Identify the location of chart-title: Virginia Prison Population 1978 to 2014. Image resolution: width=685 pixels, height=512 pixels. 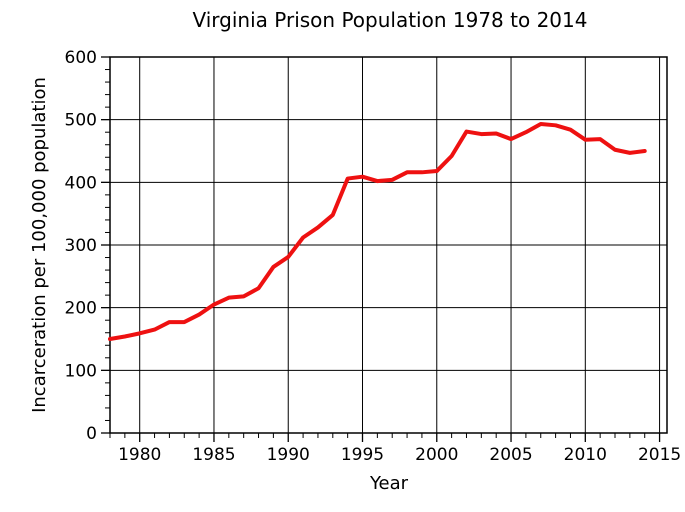
(390, 20).